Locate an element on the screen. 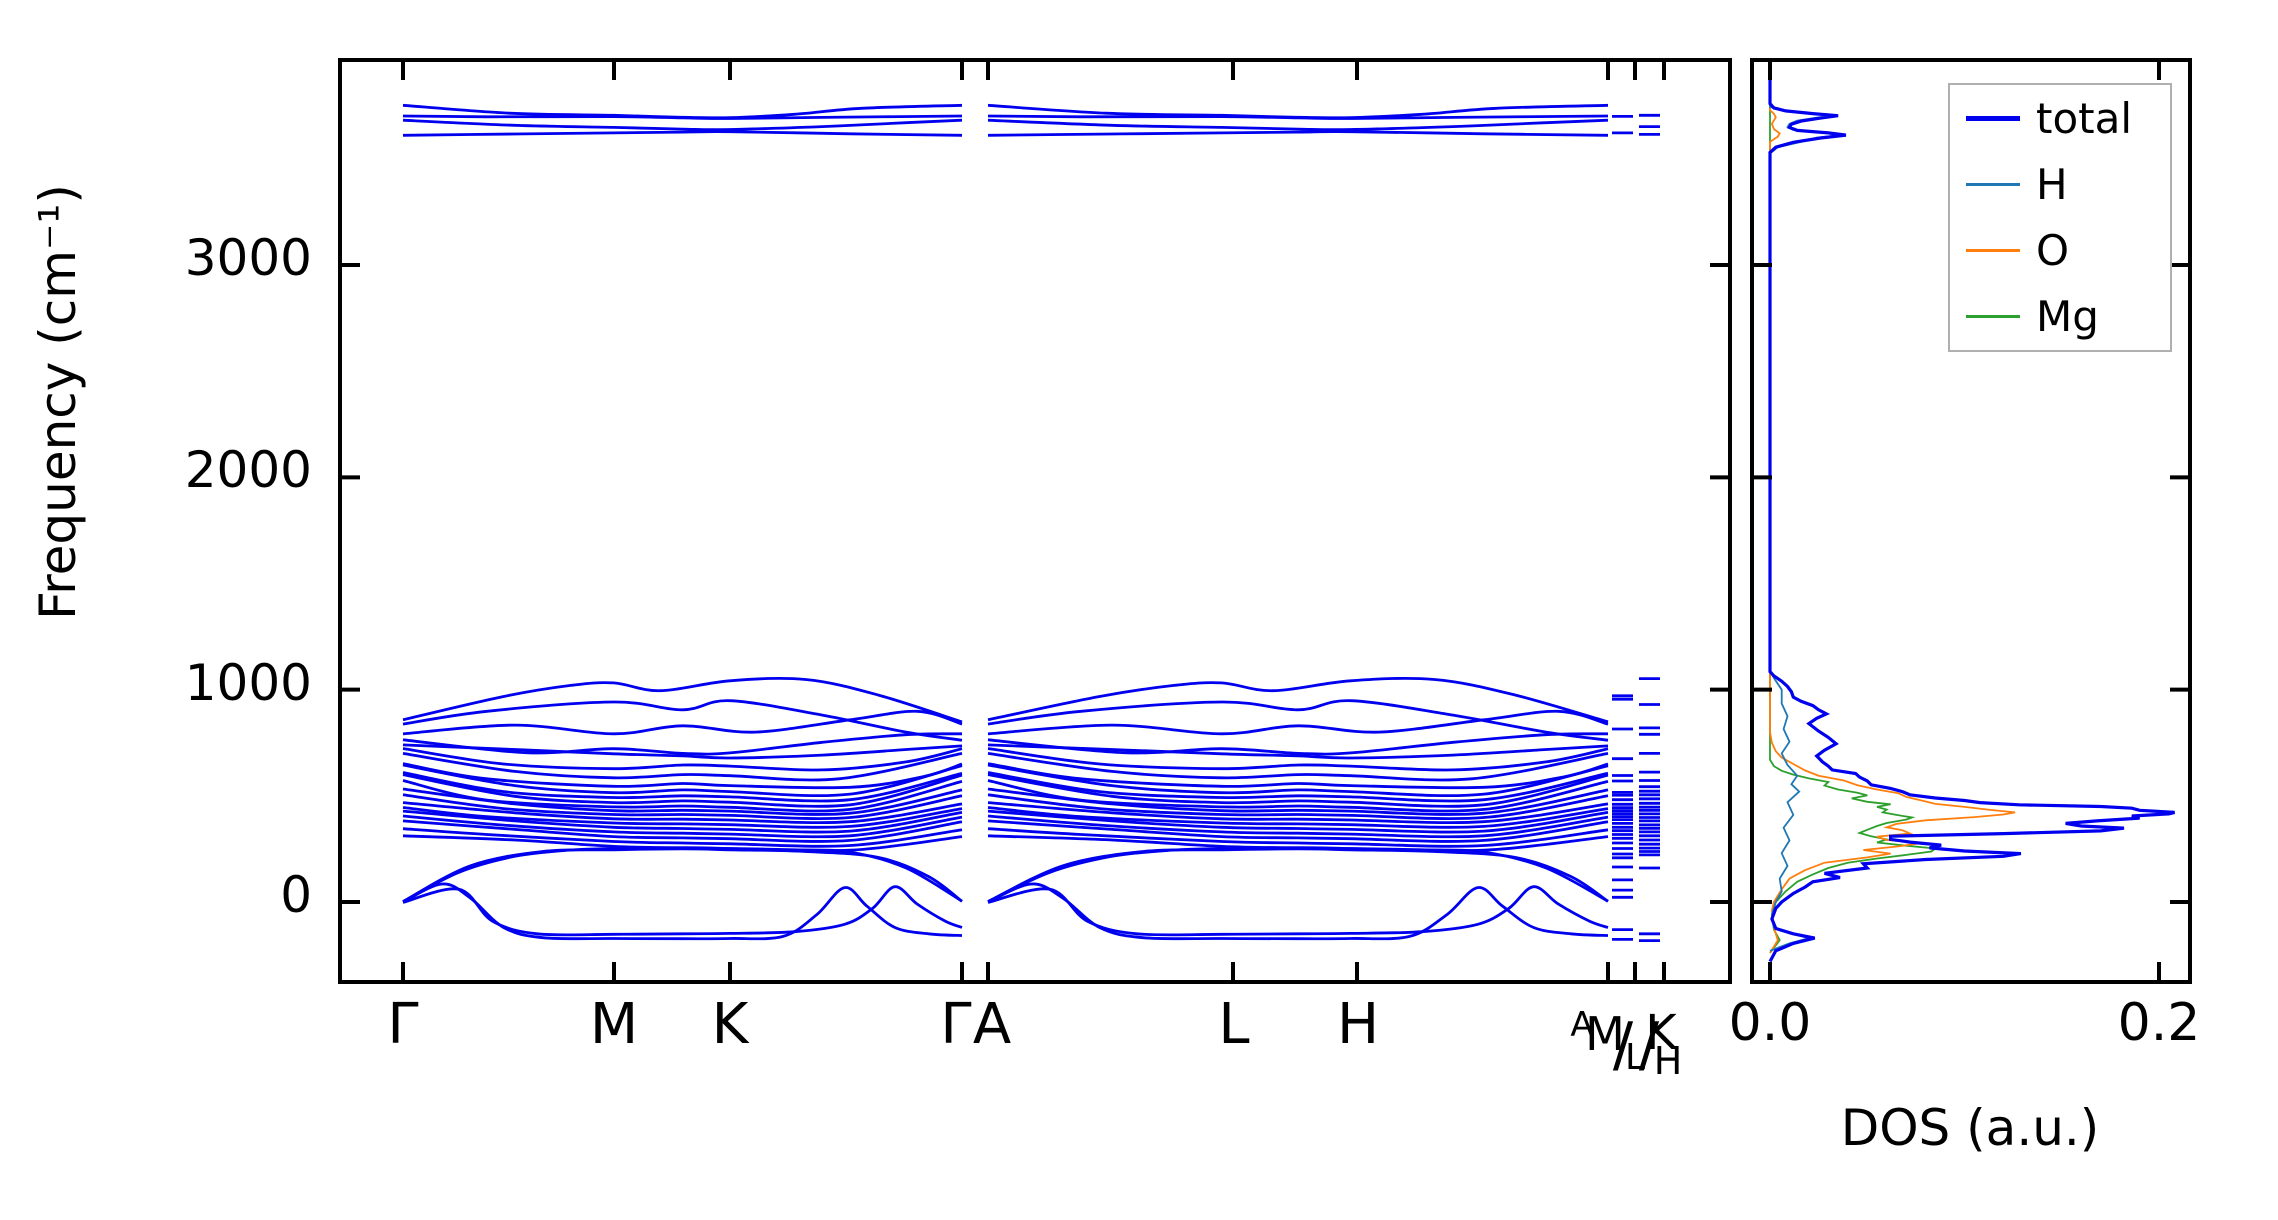  legend-item-h: H is located at coordinates (2060, 184).